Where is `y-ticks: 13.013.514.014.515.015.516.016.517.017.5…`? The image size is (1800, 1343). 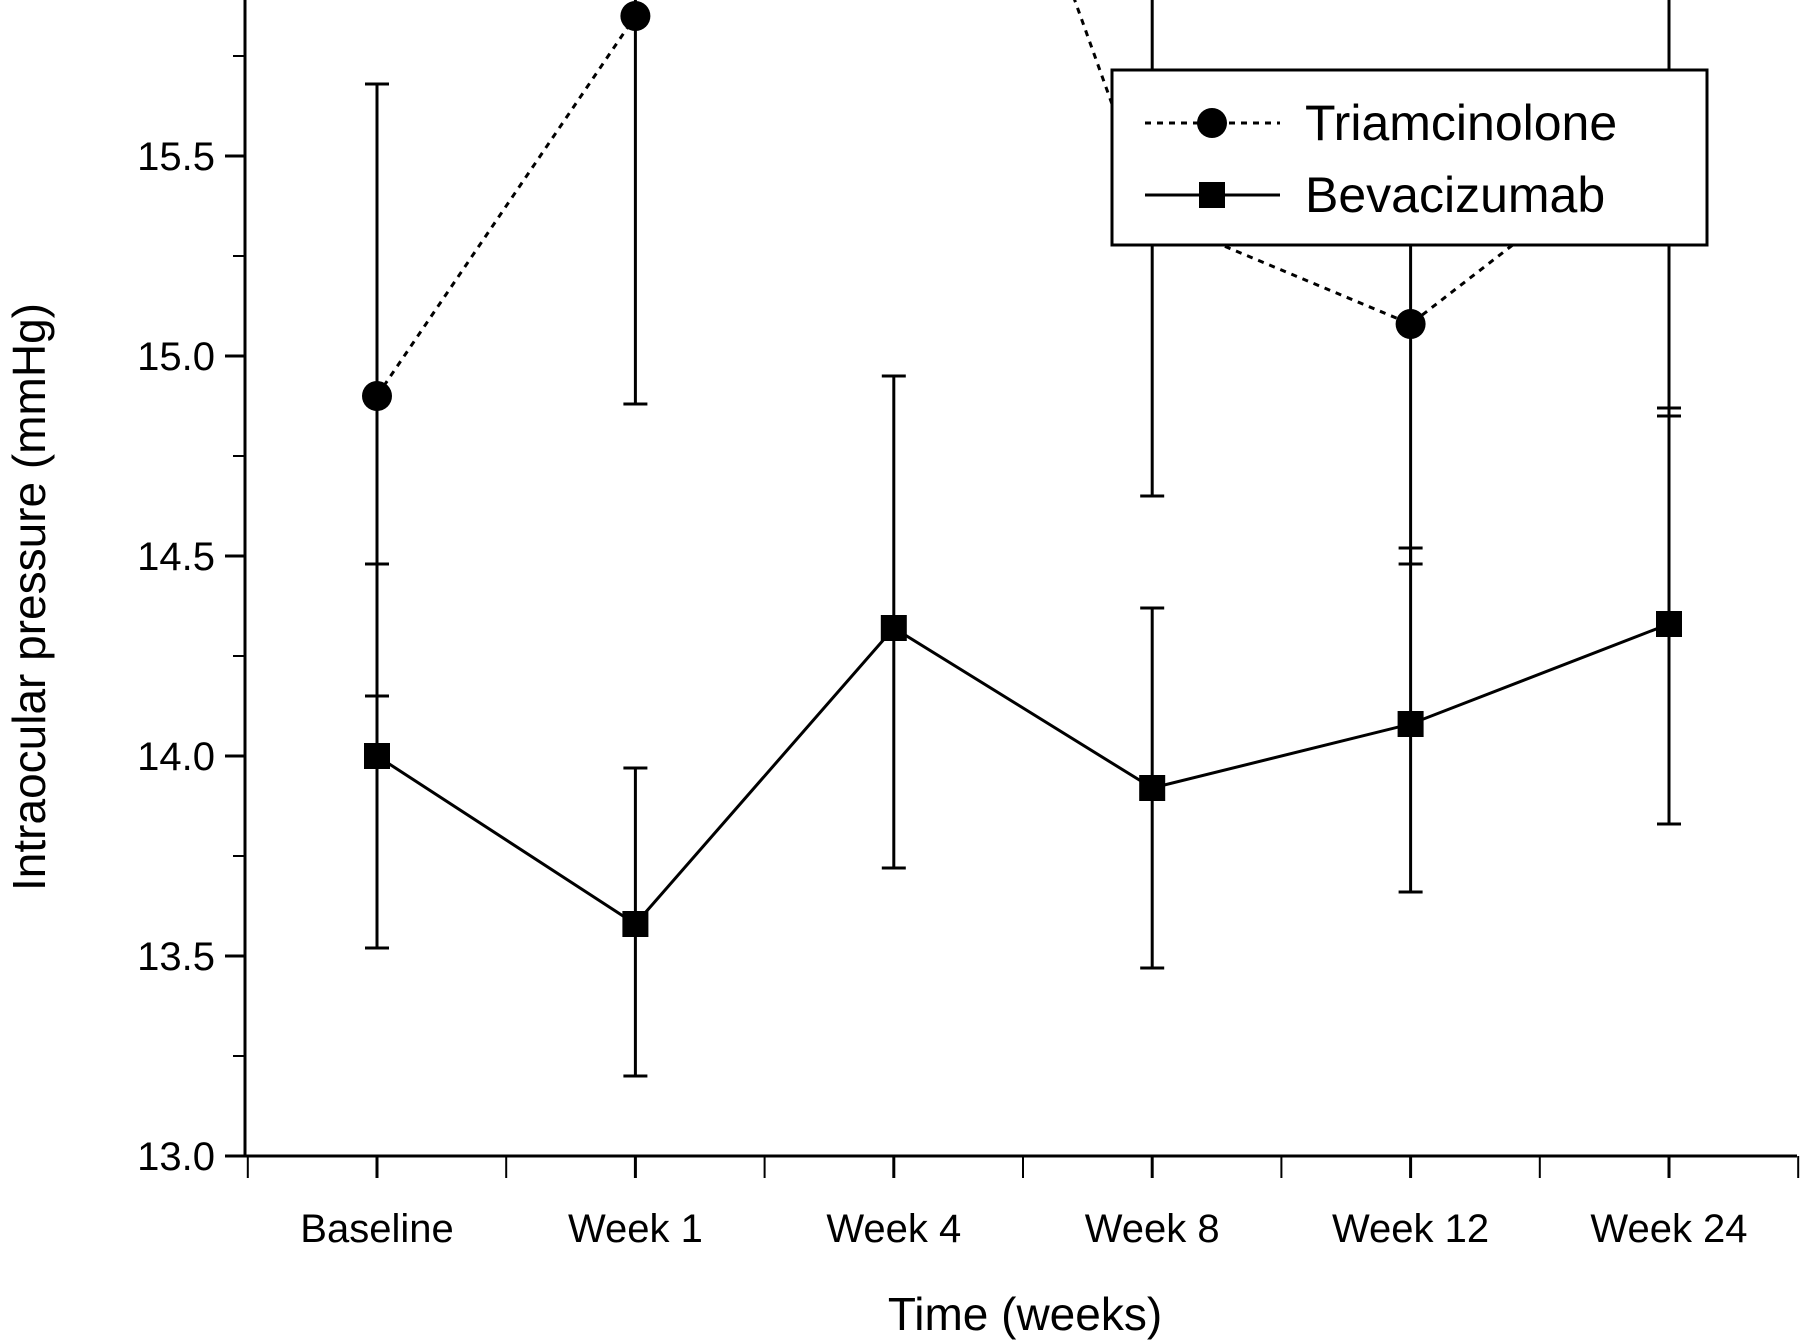 y-ticks: 13.013.514.014.515.015.516.016.517.017.5… is located at coordinates (191, 617).